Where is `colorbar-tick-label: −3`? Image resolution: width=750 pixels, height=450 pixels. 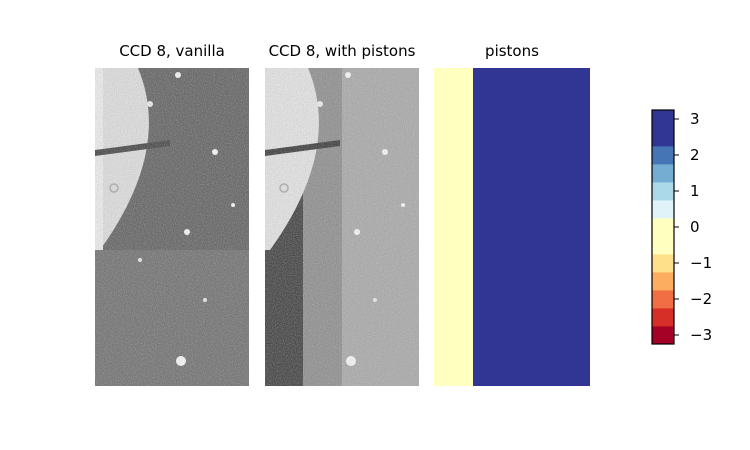
colorbar-tick-label: −3 is located at coordinates (701, 335).